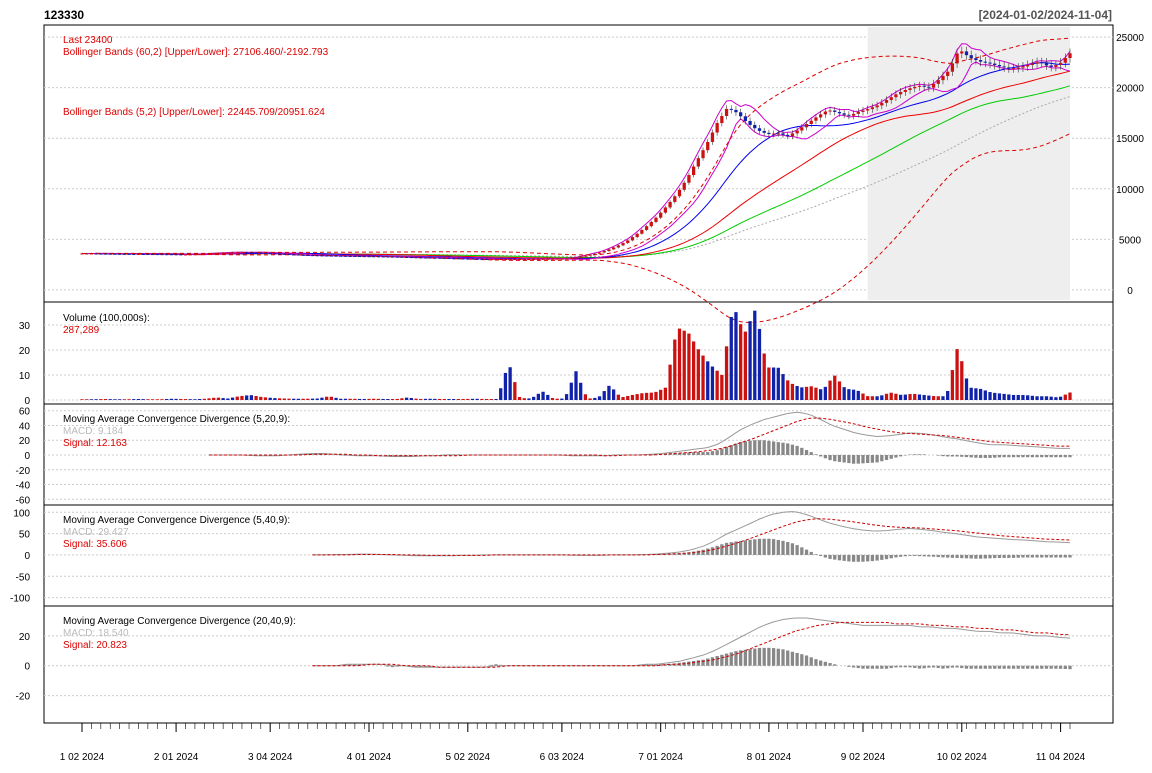 The height and width of the screenshot is (773, 1152). I want to click on g-macd1-macd-tick-label: -40, so click(23, 486).